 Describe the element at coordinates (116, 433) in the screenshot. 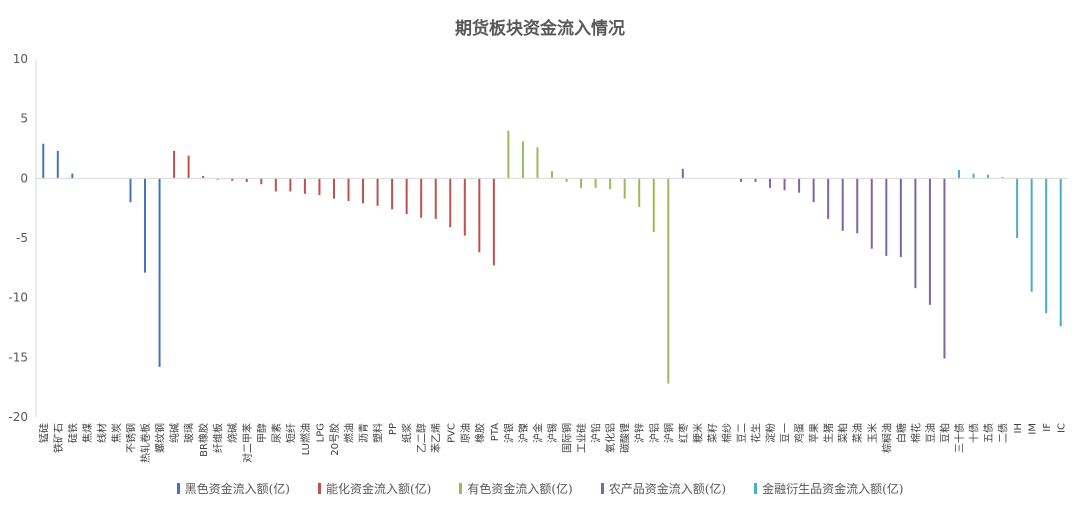

I see `x-tick-label: 焦炭` at that location.